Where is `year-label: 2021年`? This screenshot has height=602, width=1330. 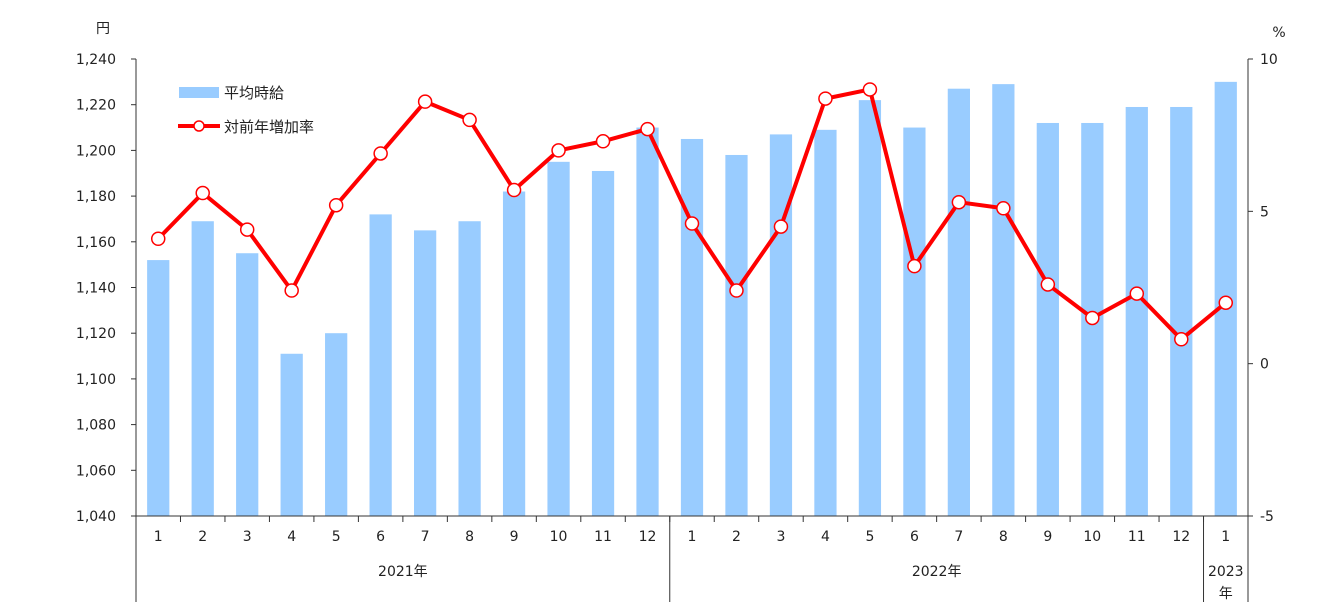 year-label: 2021年 is located at coordinates (403, 572).